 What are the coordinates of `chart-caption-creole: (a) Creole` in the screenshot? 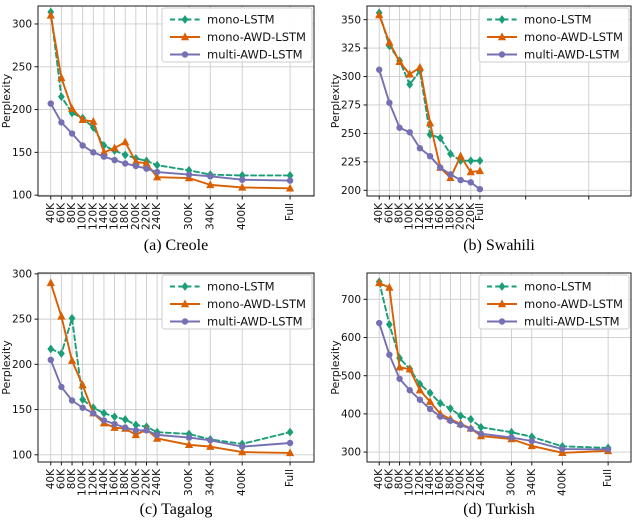 It's located at (176, 245).